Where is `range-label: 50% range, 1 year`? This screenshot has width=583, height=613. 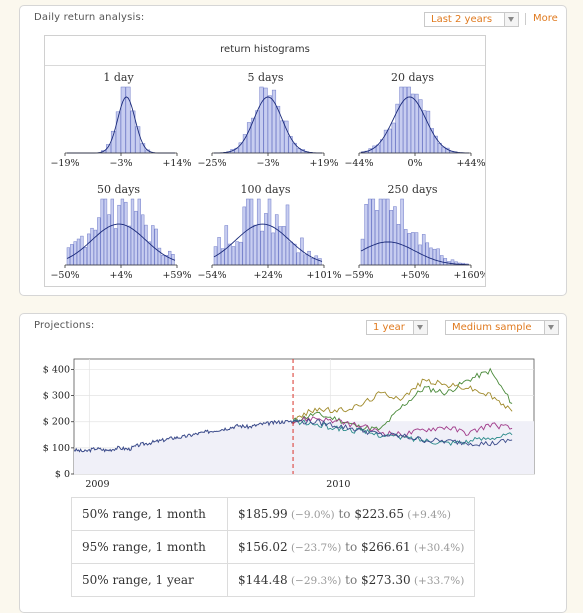
range-label: 50% range, 1 year is located at coordinates (149, 580).